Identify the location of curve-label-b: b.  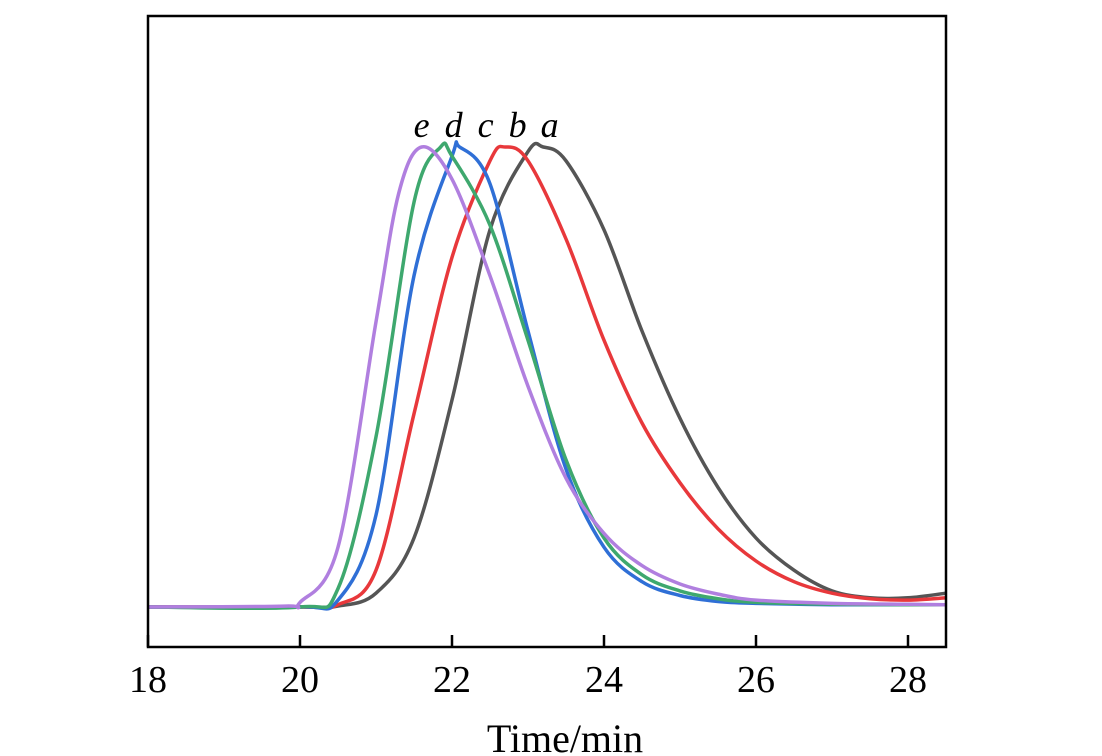
(518, 125).